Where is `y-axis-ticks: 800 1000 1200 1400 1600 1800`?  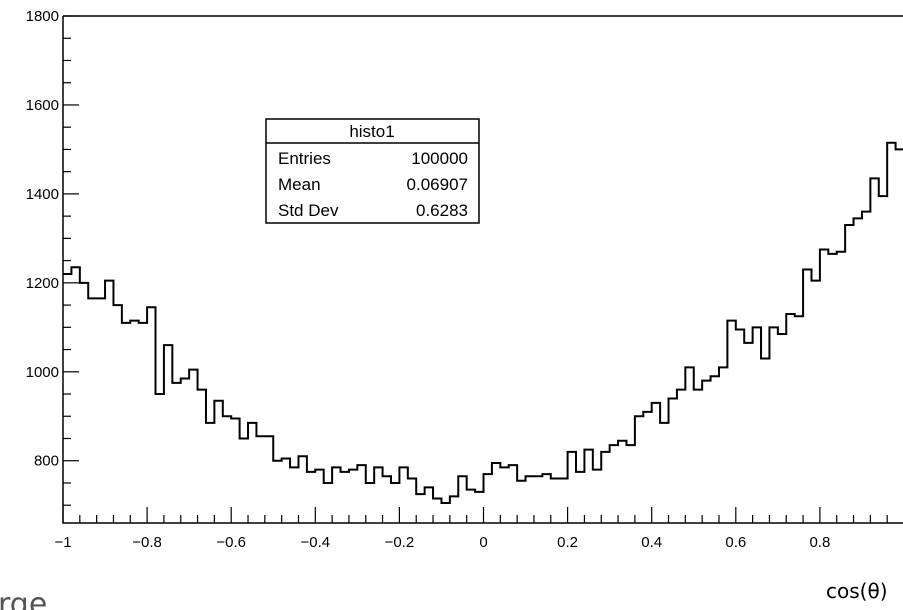
y-axis-ticks: 800 1000 1200 1400 1600 1800 is located at coordinates (52, 257).